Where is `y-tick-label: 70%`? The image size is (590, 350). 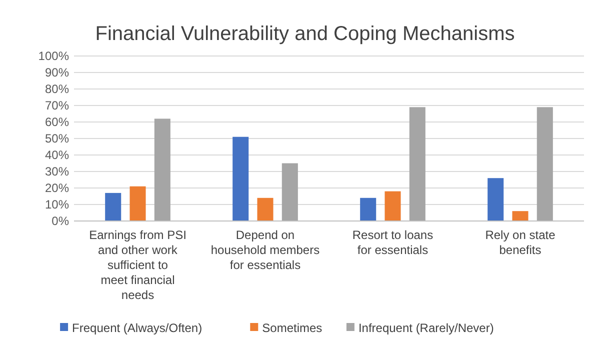 y-tick-label: 70% is located at coordinates (57, 105).